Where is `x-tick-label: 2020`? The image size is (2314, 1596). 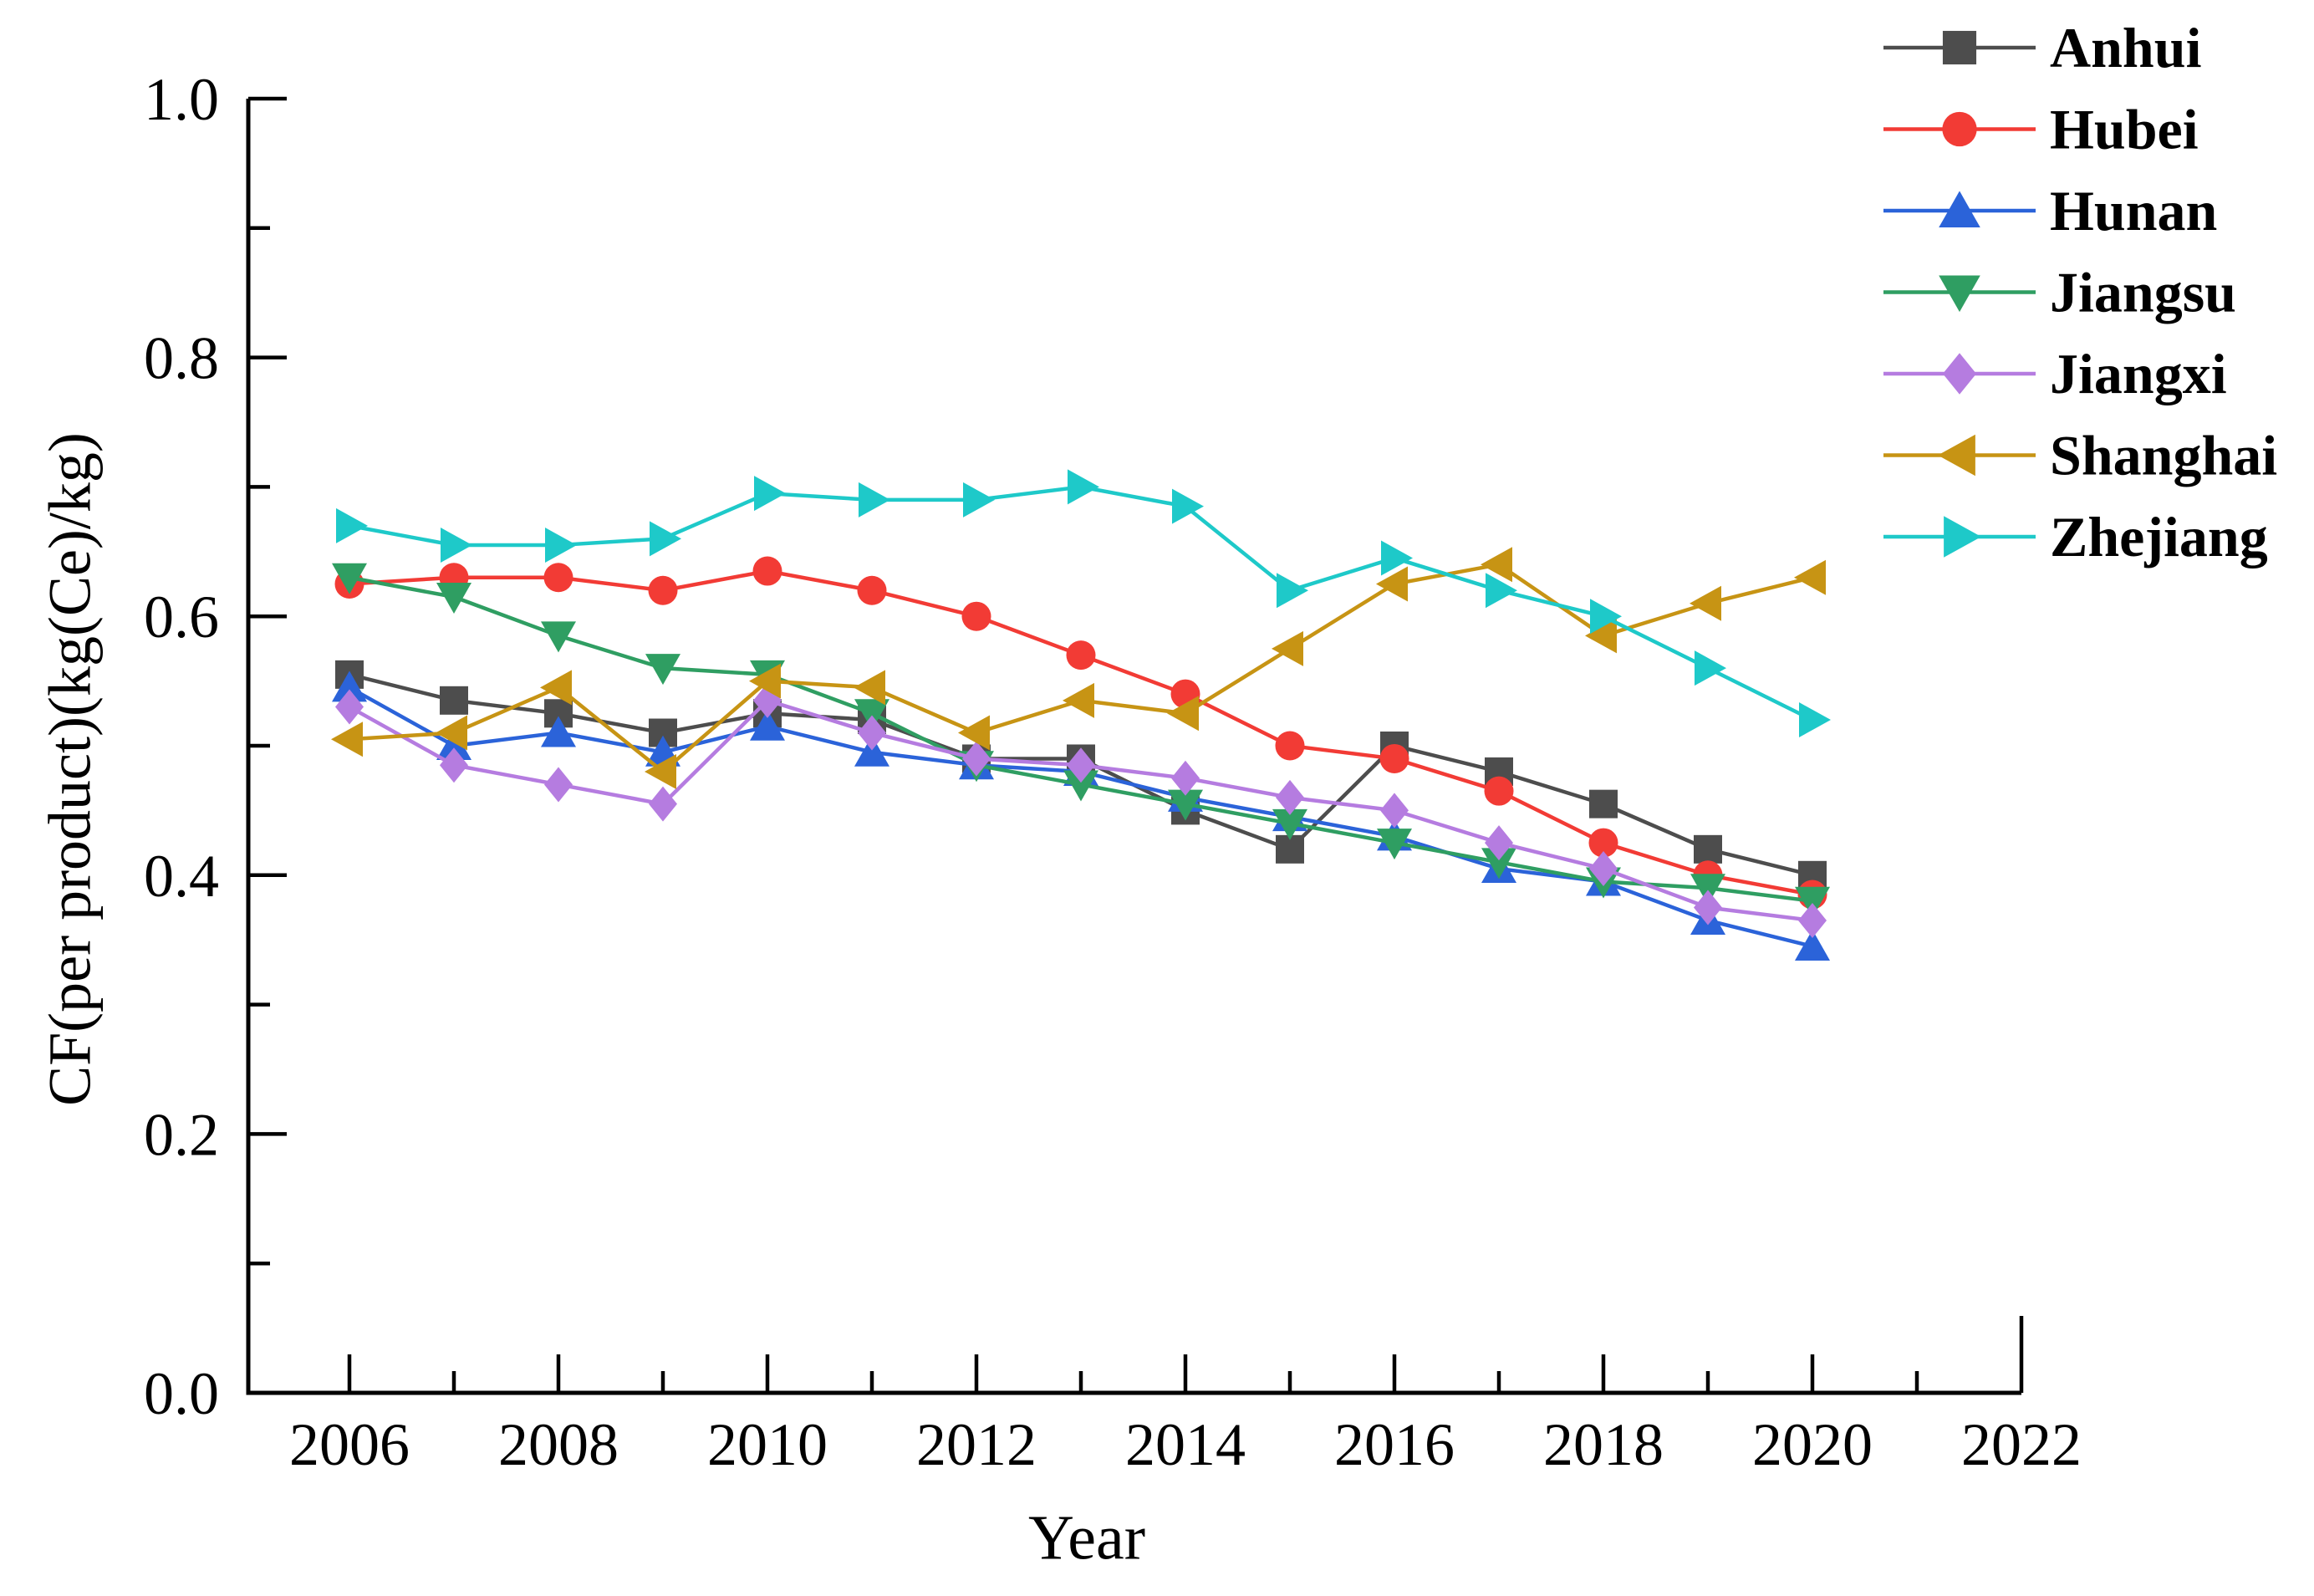
x-tick-label: 2020 is located at coordinates (1813, 1444).